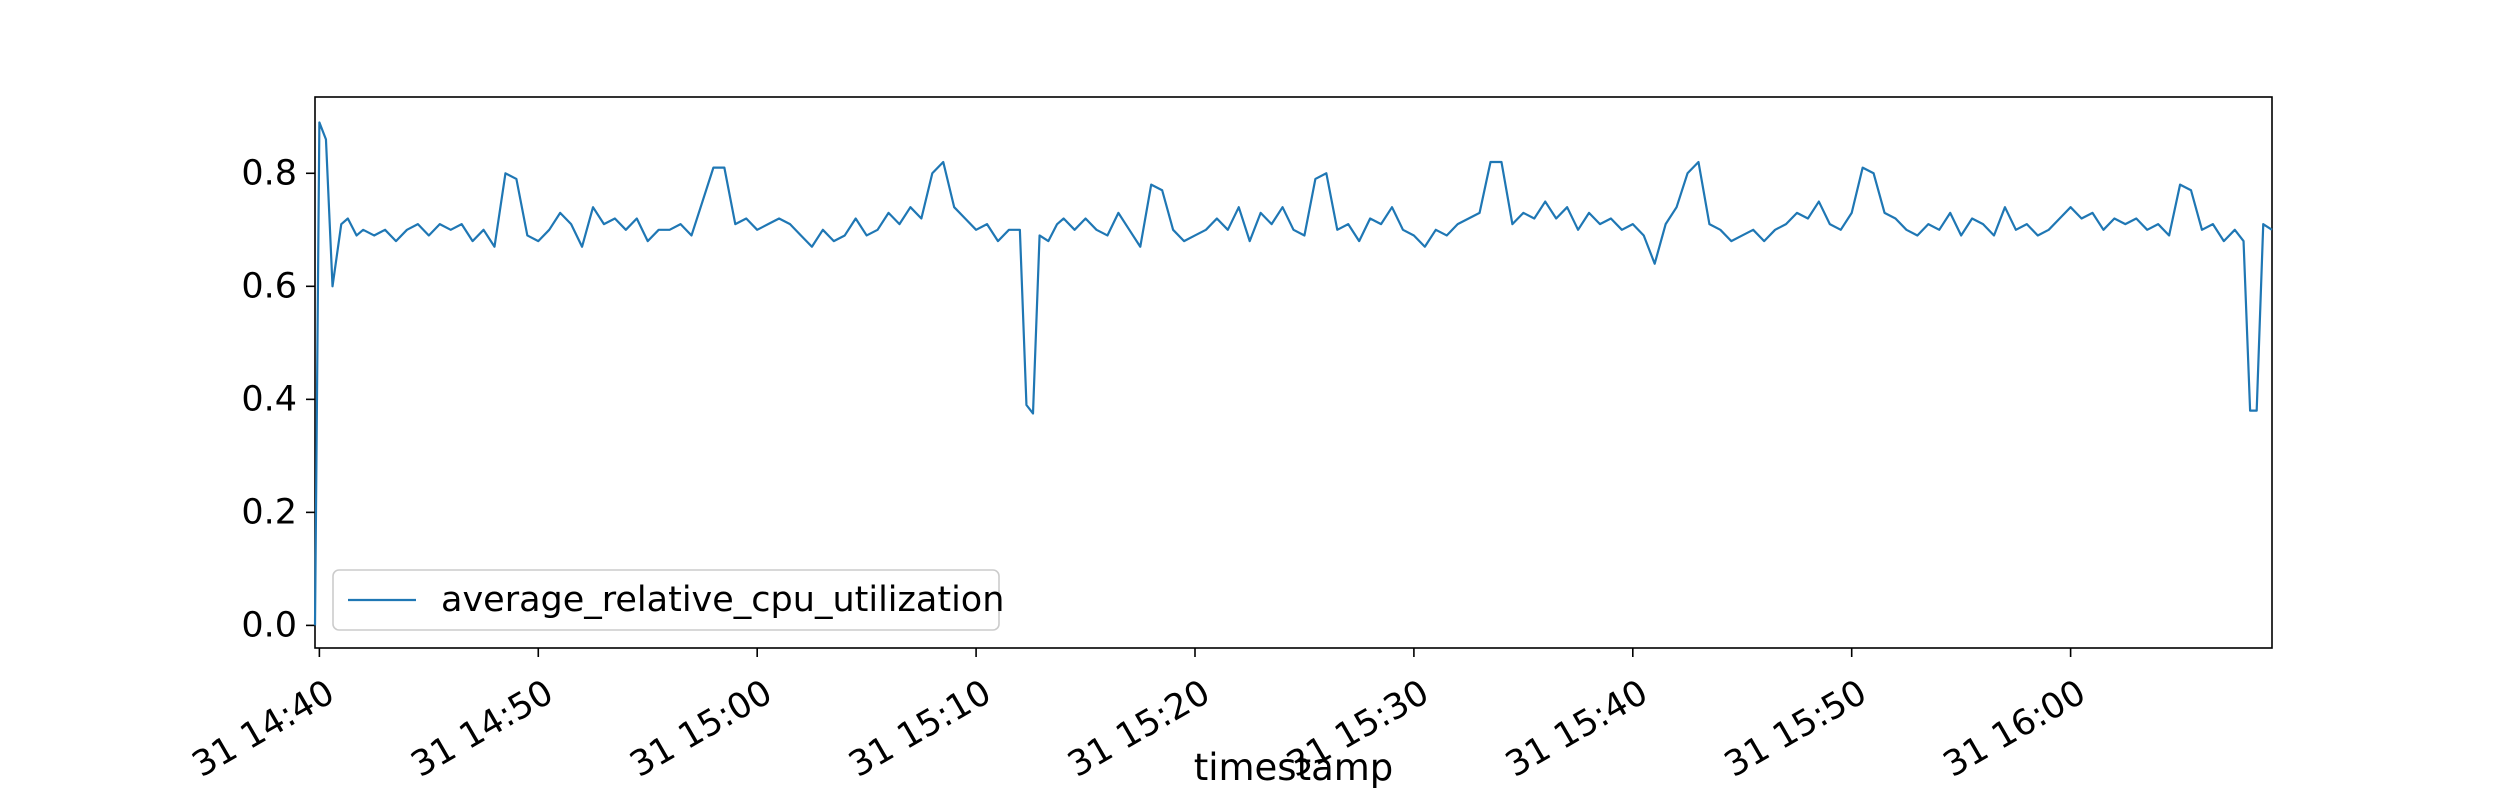 The image size is (2500, 804). Describe the element at coordinates (1294, 767) in the screenshot. I see `x-axis-label: timestamp` at that location.